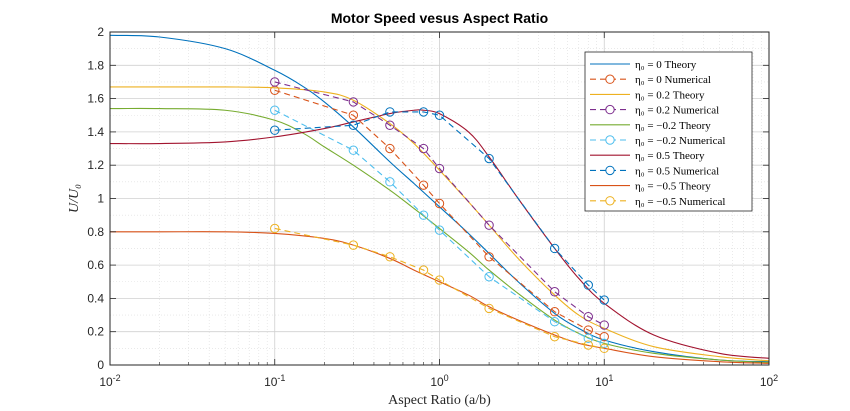 This screenshot has width=850, height=411. What do you see at coordinates (95, 198) in the screenshot?
I see `y-tick-labels: 0 0.2 0.4 0.6 0.8 1 1.2 1.4 1.6 1.8 2` at bounding box center [95, 198].